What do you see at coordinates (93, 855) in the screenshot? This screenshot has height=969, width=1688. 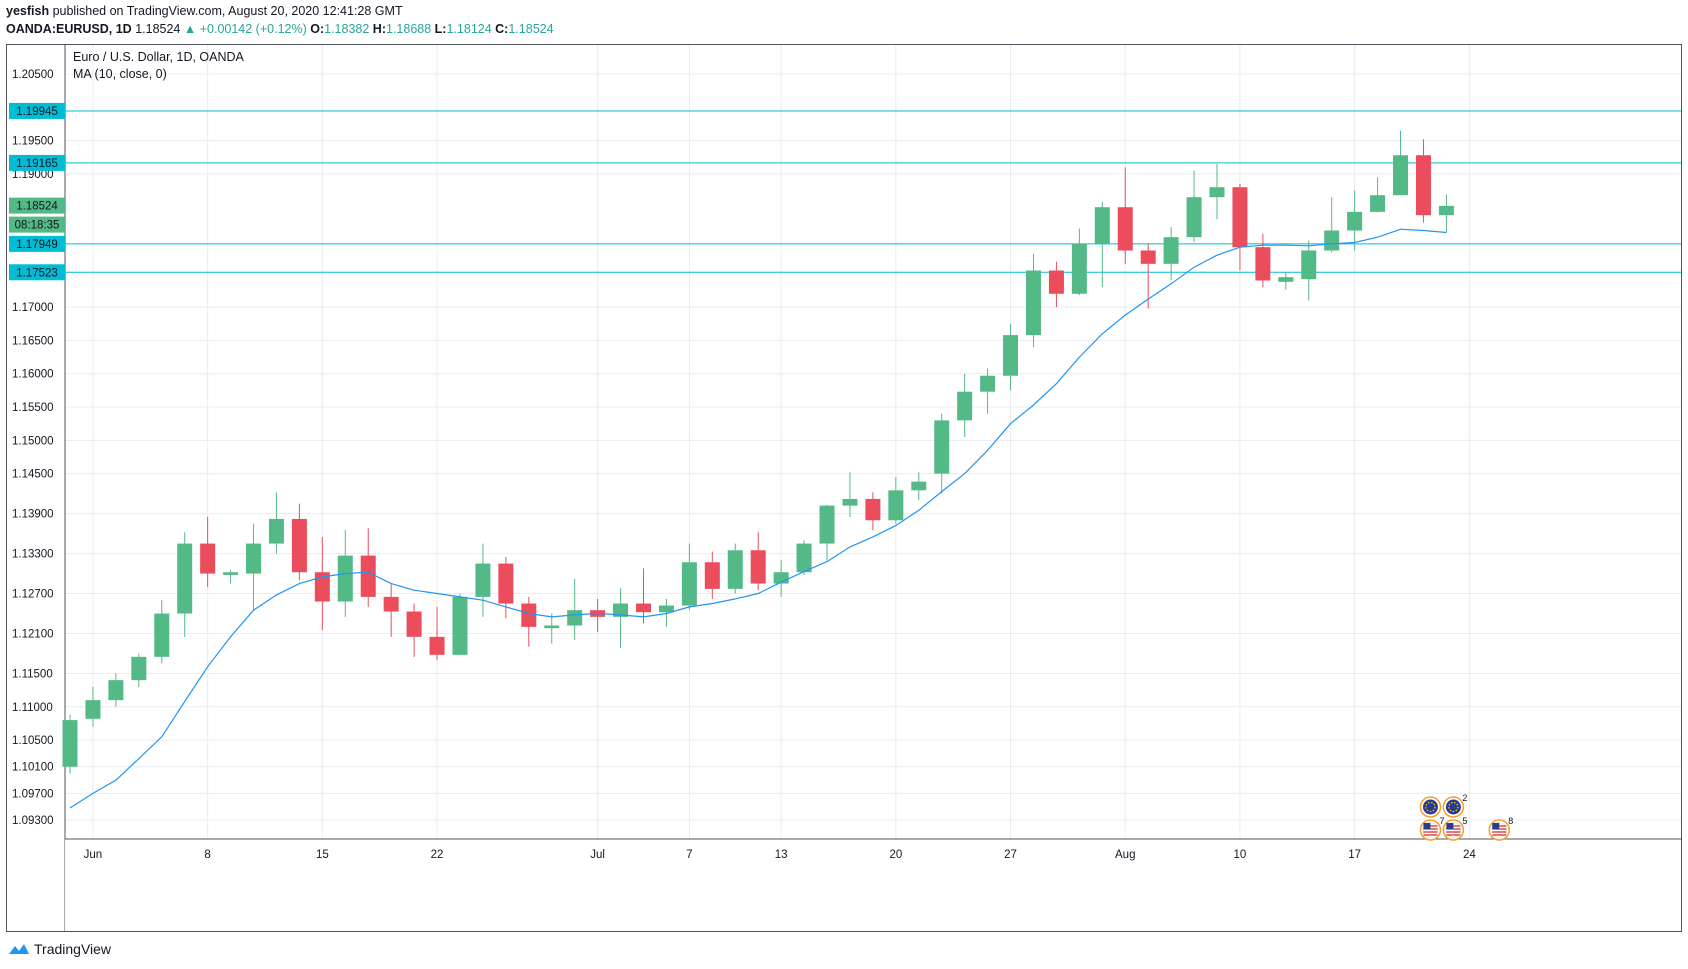 I see `x-tick-label: Jun` at bounding box center [93, 855].